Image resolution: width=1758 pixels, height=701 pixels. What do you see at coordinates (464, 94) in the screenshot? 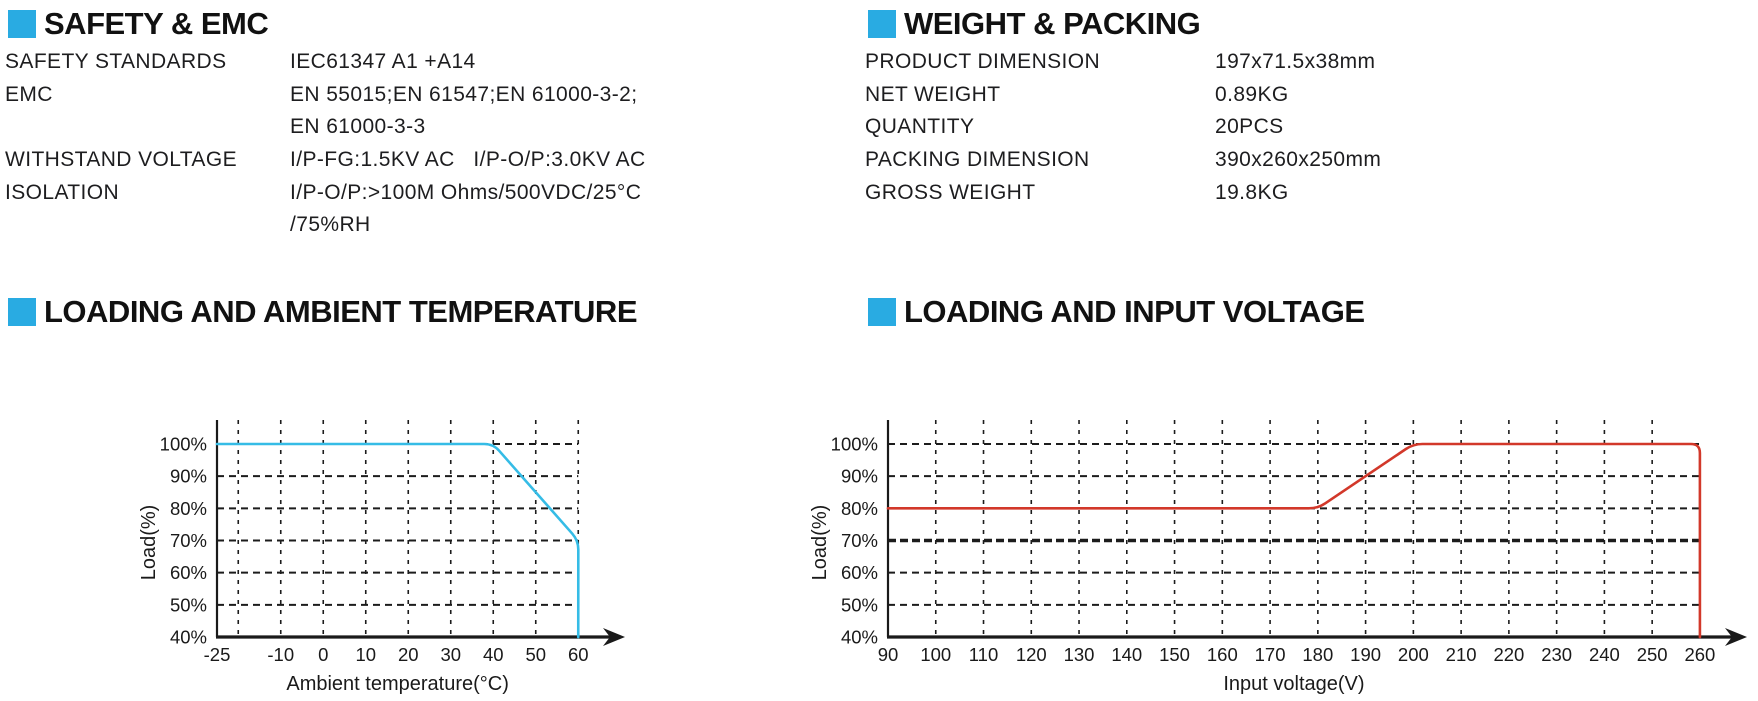
I see `spec-value: EN 55015;EN 61547;EN 61000-3-2;` at bounding box center [464, 94].